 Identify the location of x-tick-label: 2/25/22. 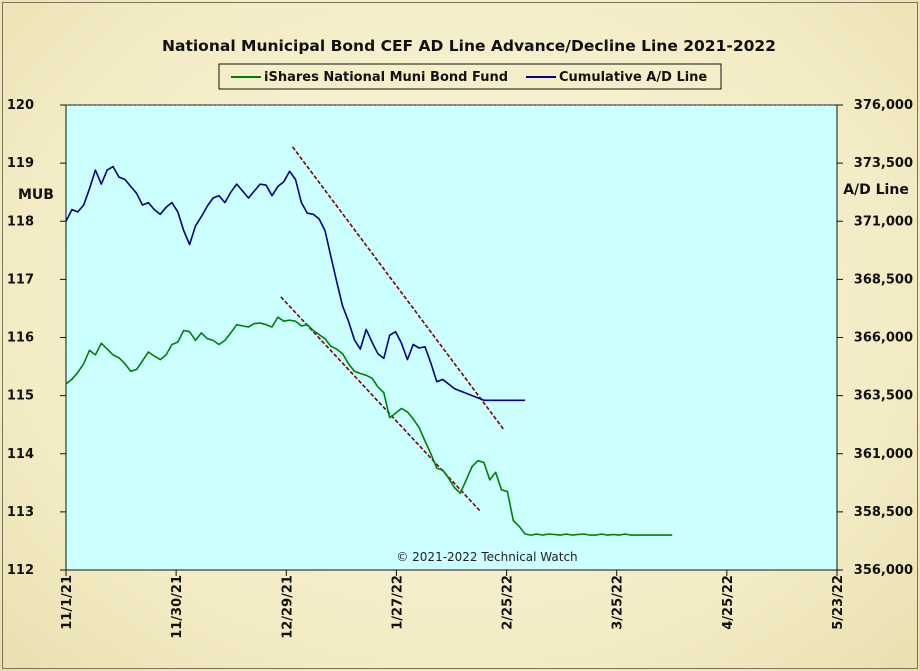
(508, 602).